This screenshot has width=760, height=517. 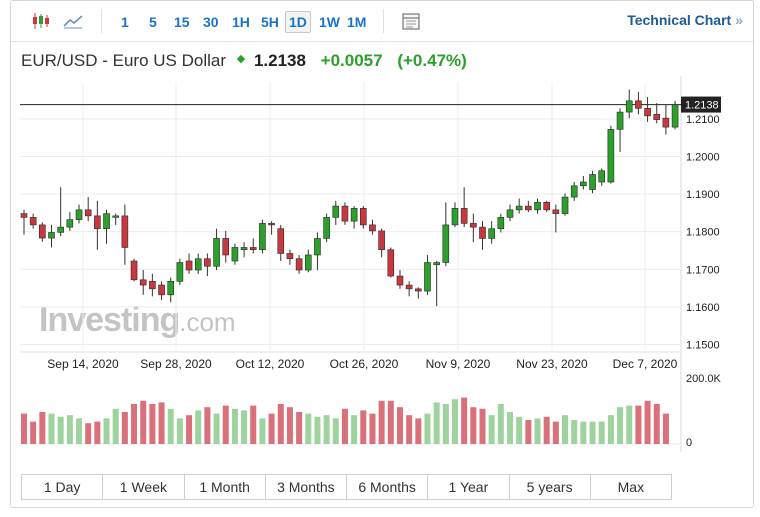 I want to click on interval-15: 15, so click(x=182, y=22).